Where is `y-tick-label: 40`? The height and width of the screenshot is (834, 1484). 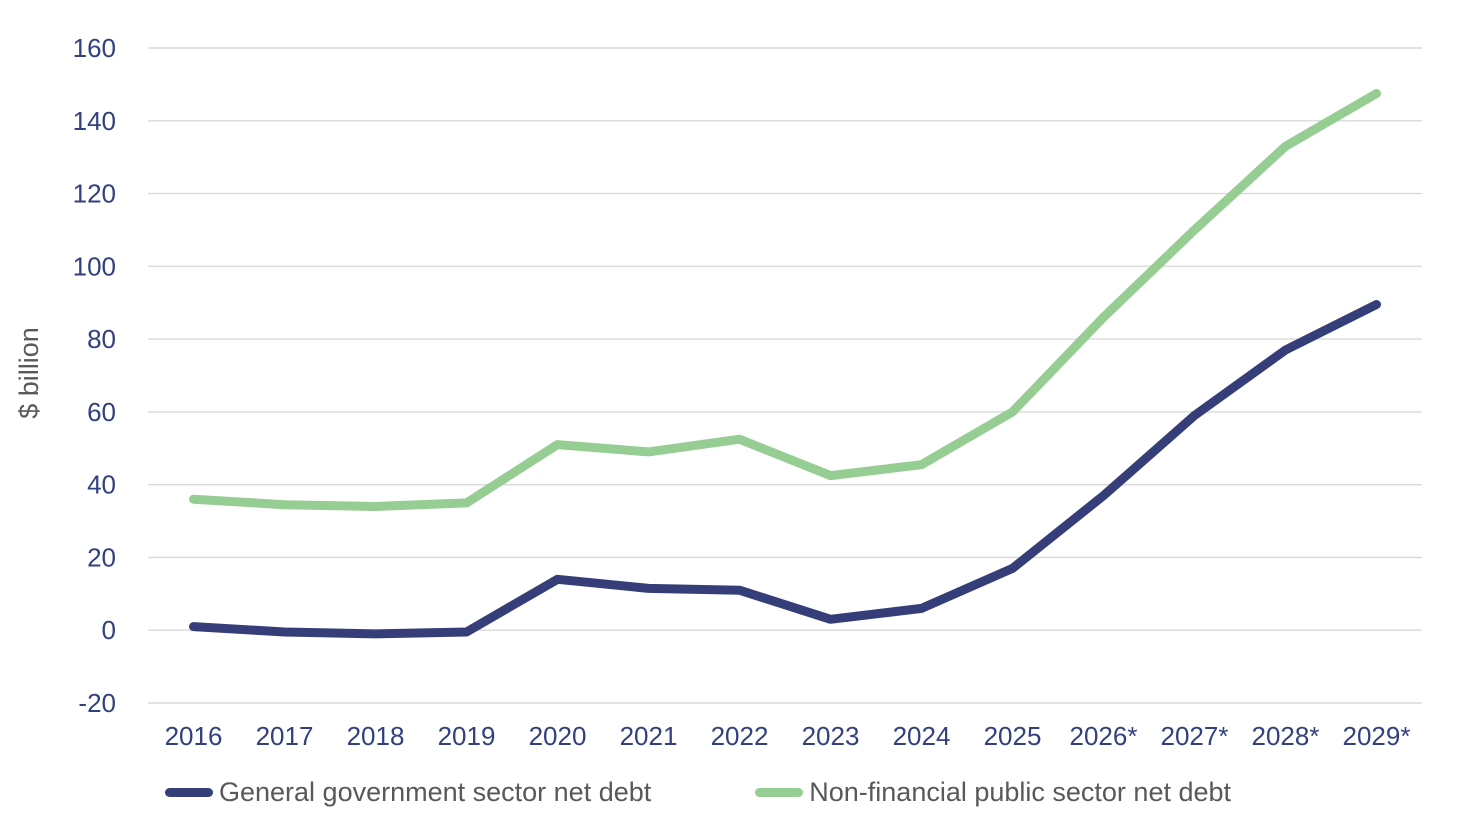 y-tick-label: 40 is located at coordinates (101, 485).